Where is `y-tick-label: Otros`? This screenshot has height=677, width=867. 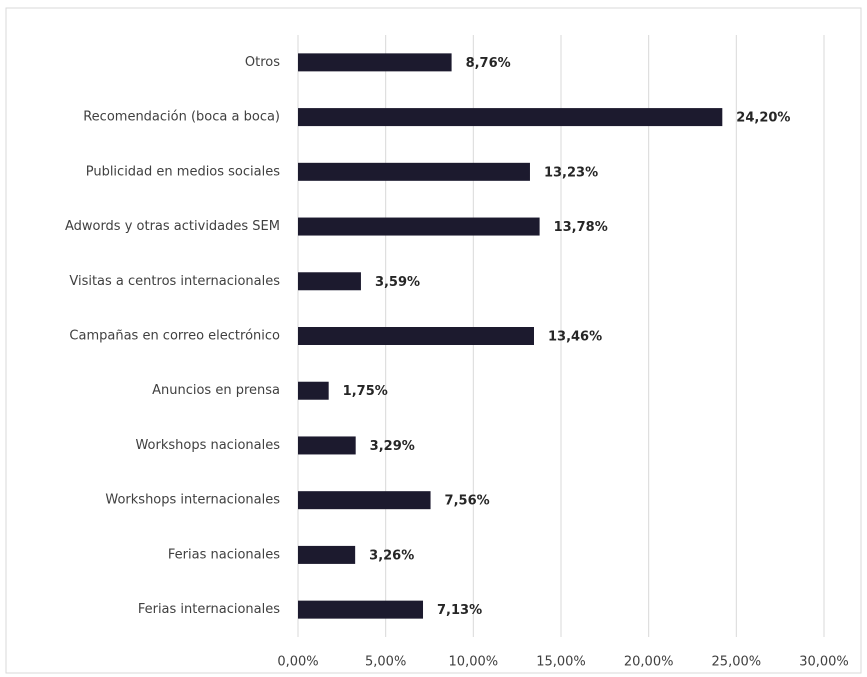
y-tick-label: Otros is located at coordinates (262, 62).